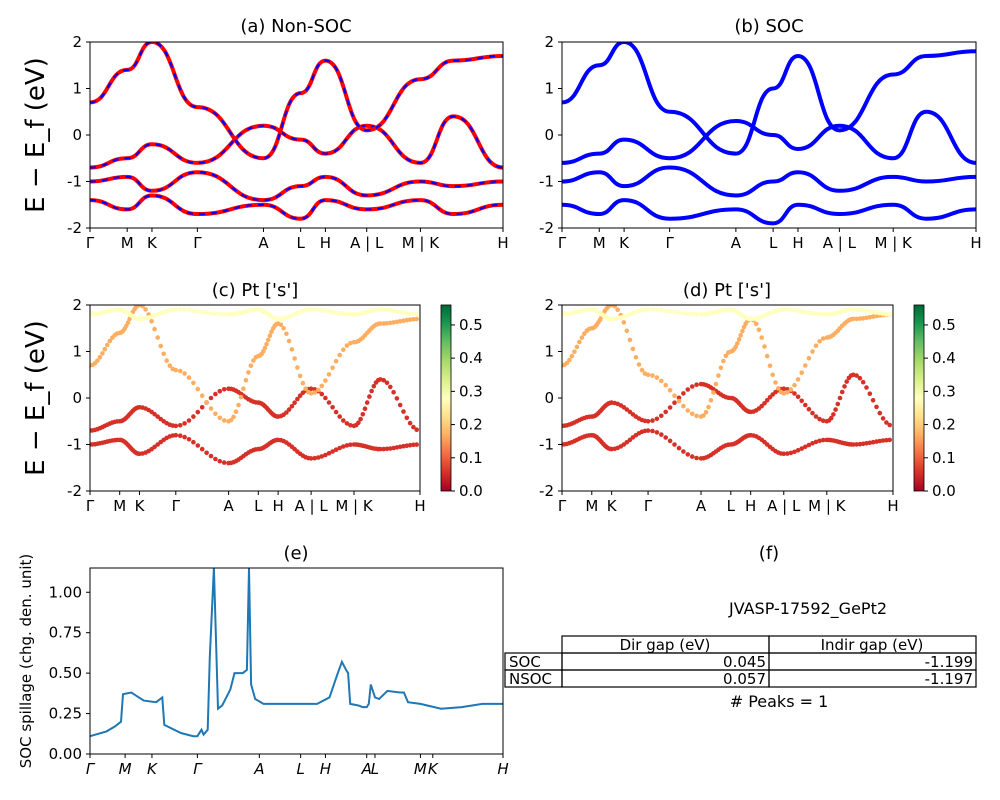 The width and height of the screenshot is (1000, 800). What do you see at coordinates (769, 181) in the screenshot?
I see `panel-b-band-line` at bounding box center [769, 181].